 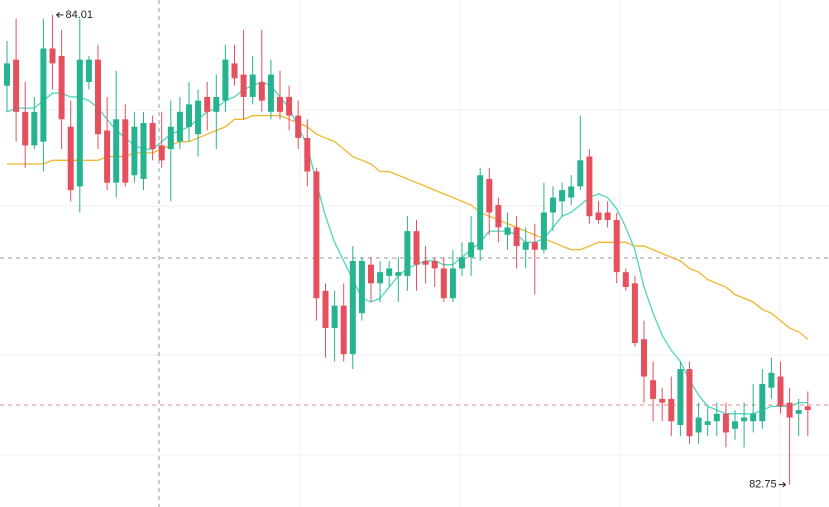 I want to click on annotation-label: 84.01, so click(x=80, y=15).